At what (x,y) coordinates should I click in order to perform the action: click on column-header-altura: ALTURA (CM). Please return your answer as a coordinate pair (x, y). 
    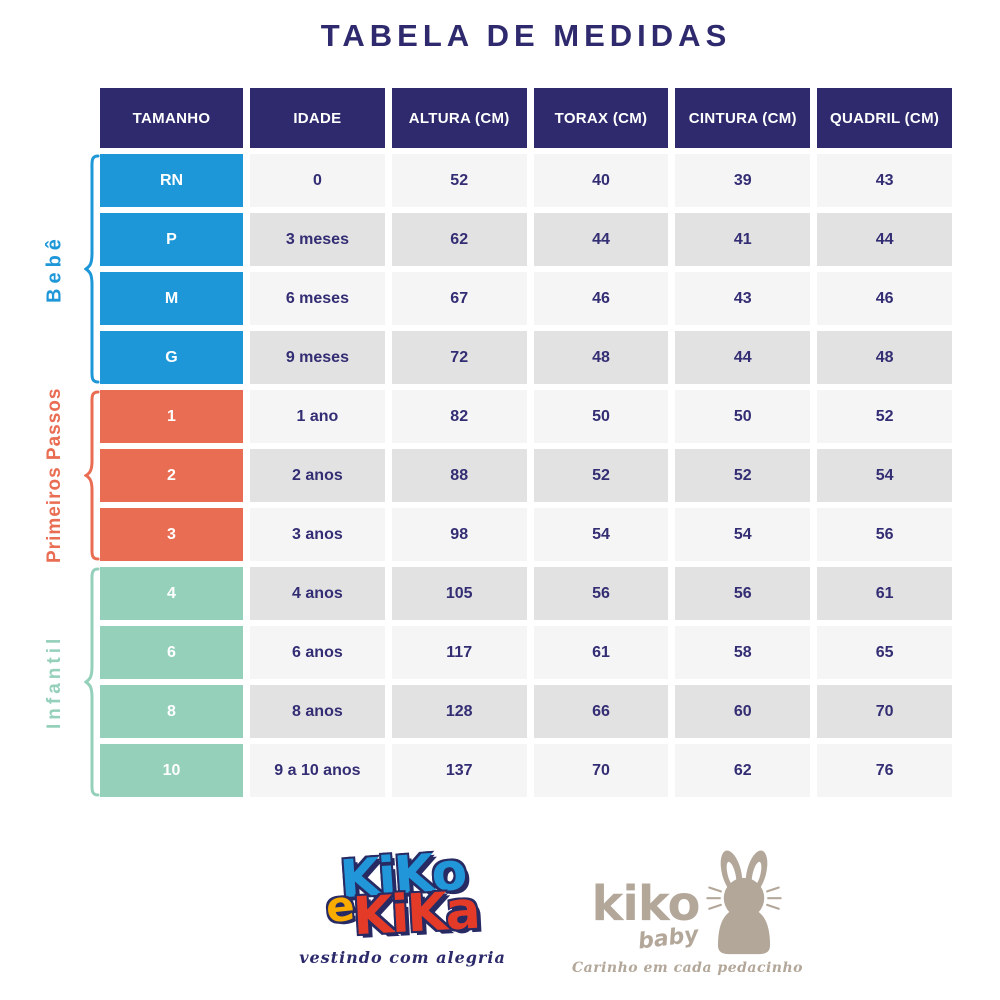
    Looking at the image, I should click on (459, 118).